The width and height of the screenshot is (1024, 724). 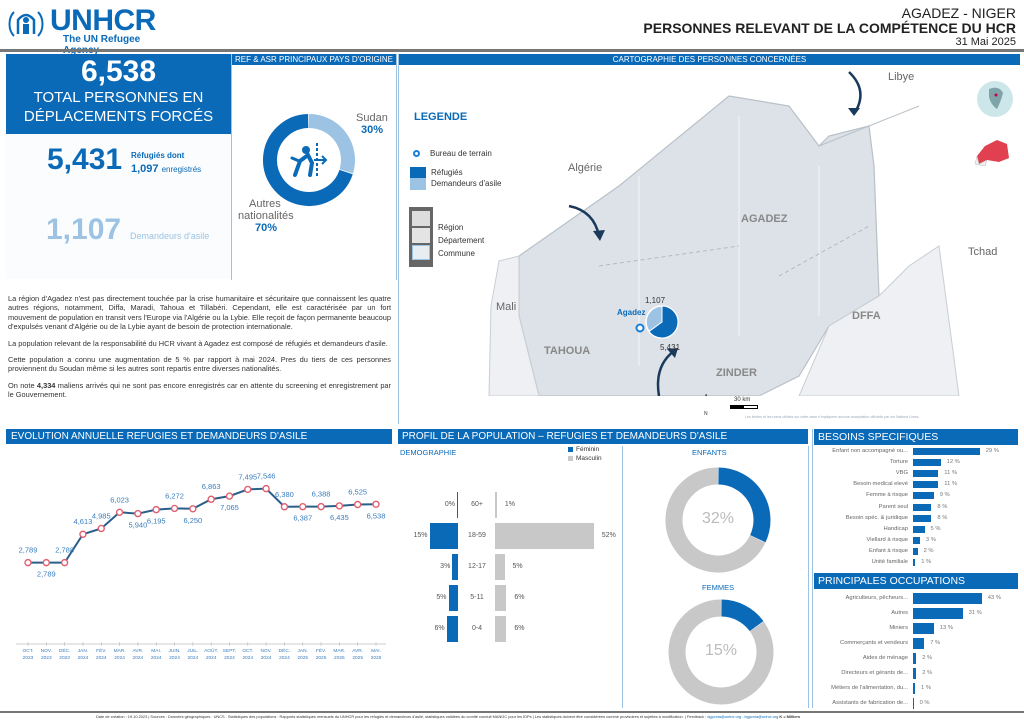 I want to click on data-label: 6,272, so click(x=174, y=495).